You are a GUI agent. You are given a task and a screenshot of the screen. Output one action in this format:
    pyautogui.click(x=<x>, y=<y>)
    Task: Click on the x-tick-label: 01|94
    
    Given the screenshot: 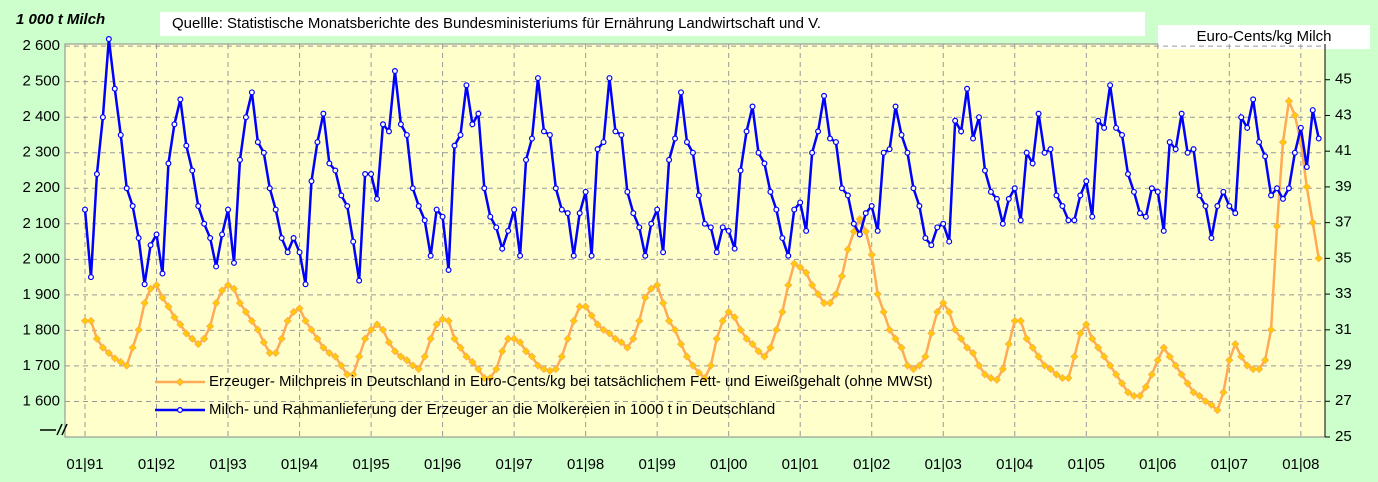 What is the action you would take?
    pyautogui.click(x=299, y=464)
    